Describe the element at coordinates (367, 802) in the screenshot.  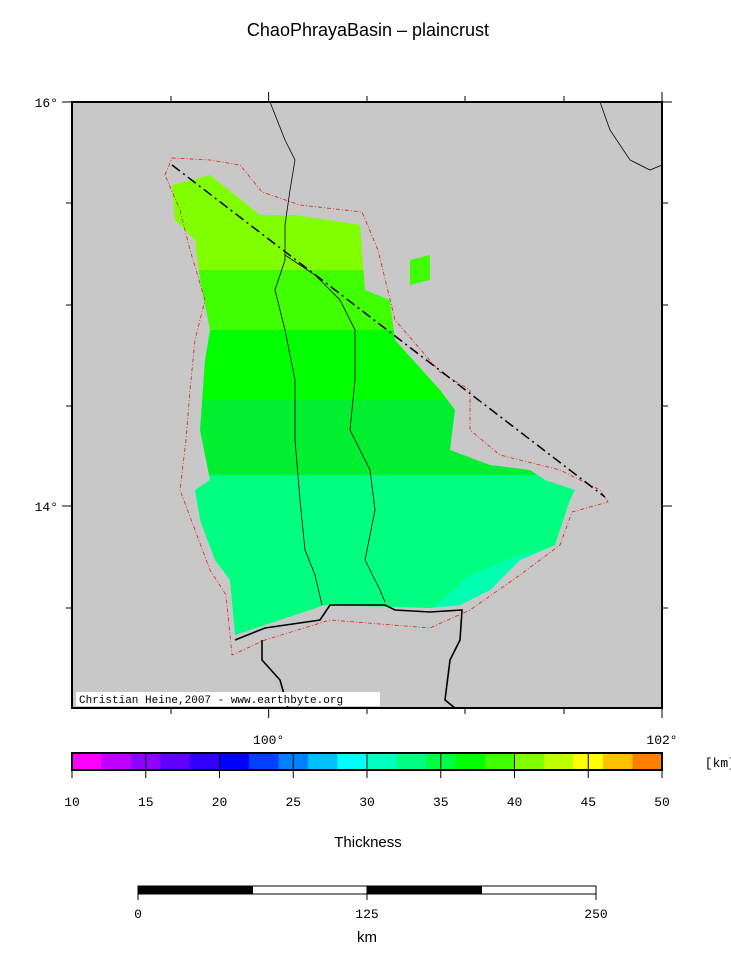
I see `colorbar-tick-label: 30` at that location.